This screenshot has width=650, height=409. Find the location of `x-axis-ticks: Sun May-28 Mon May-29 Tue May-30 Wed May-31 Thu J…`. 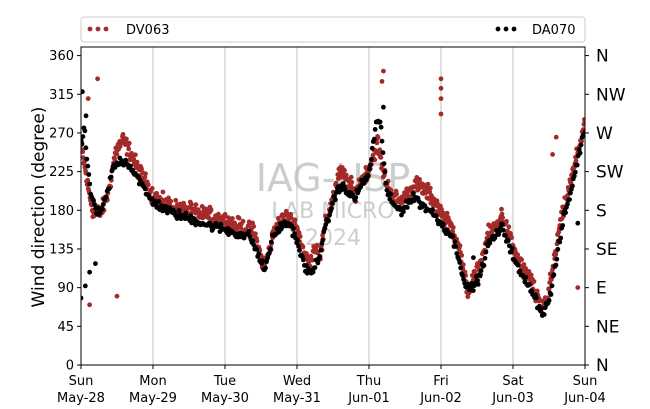

x-axis-ticks: Sun May-28 Mon May-29 Tue May-30 Wed May-31 Thu J… is located at coordinates (331, 385).